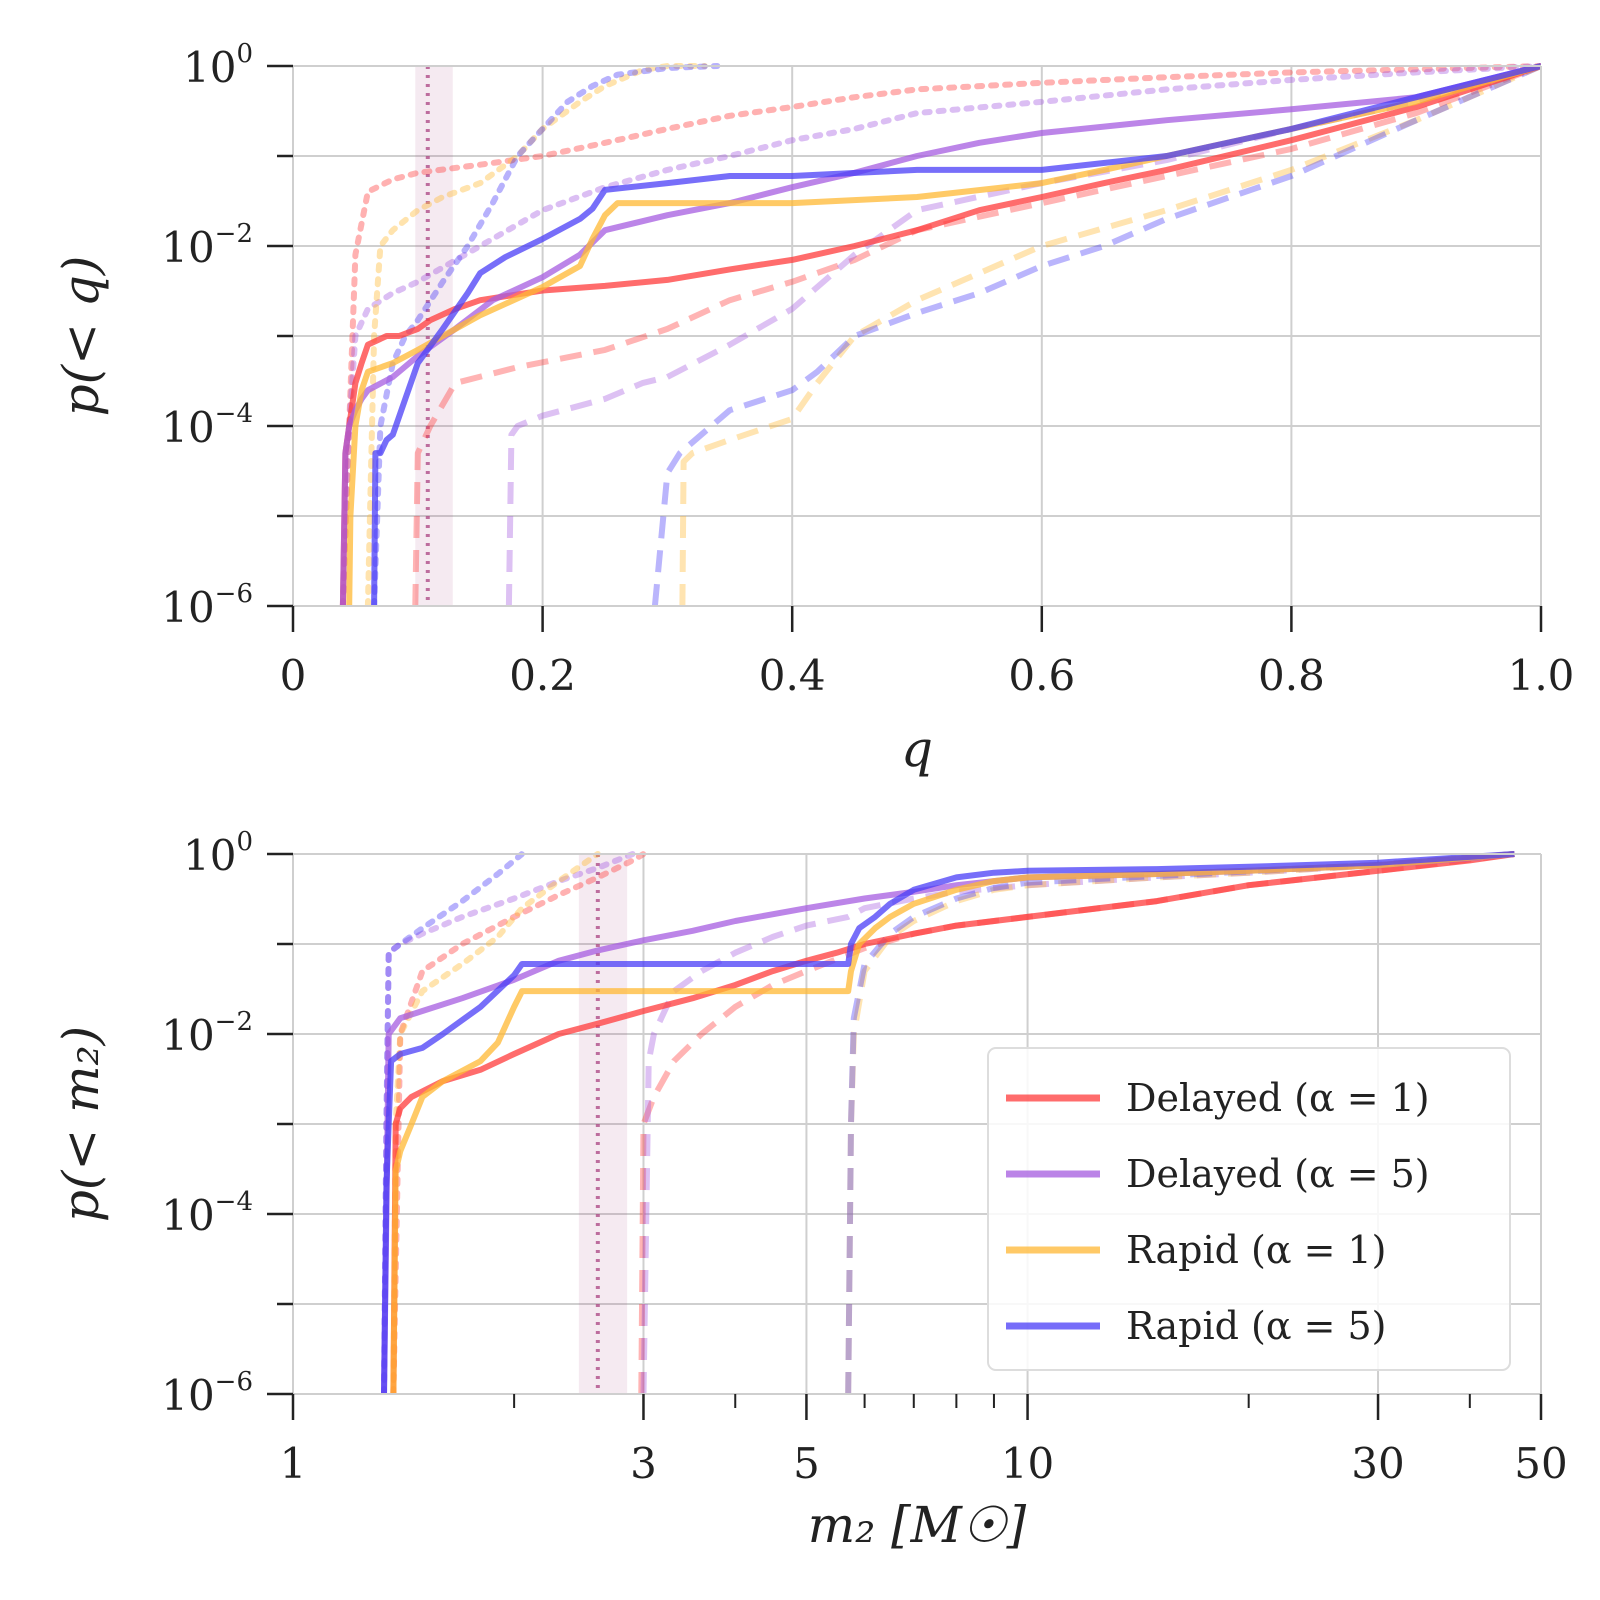 This screenshot has width=1600, height=1600. What do you see at coordinates (1256, 1326) in the screenshot?
I see `legend-entry-label: Rapid (α = 5)` at bounding box center [1256, 1326].